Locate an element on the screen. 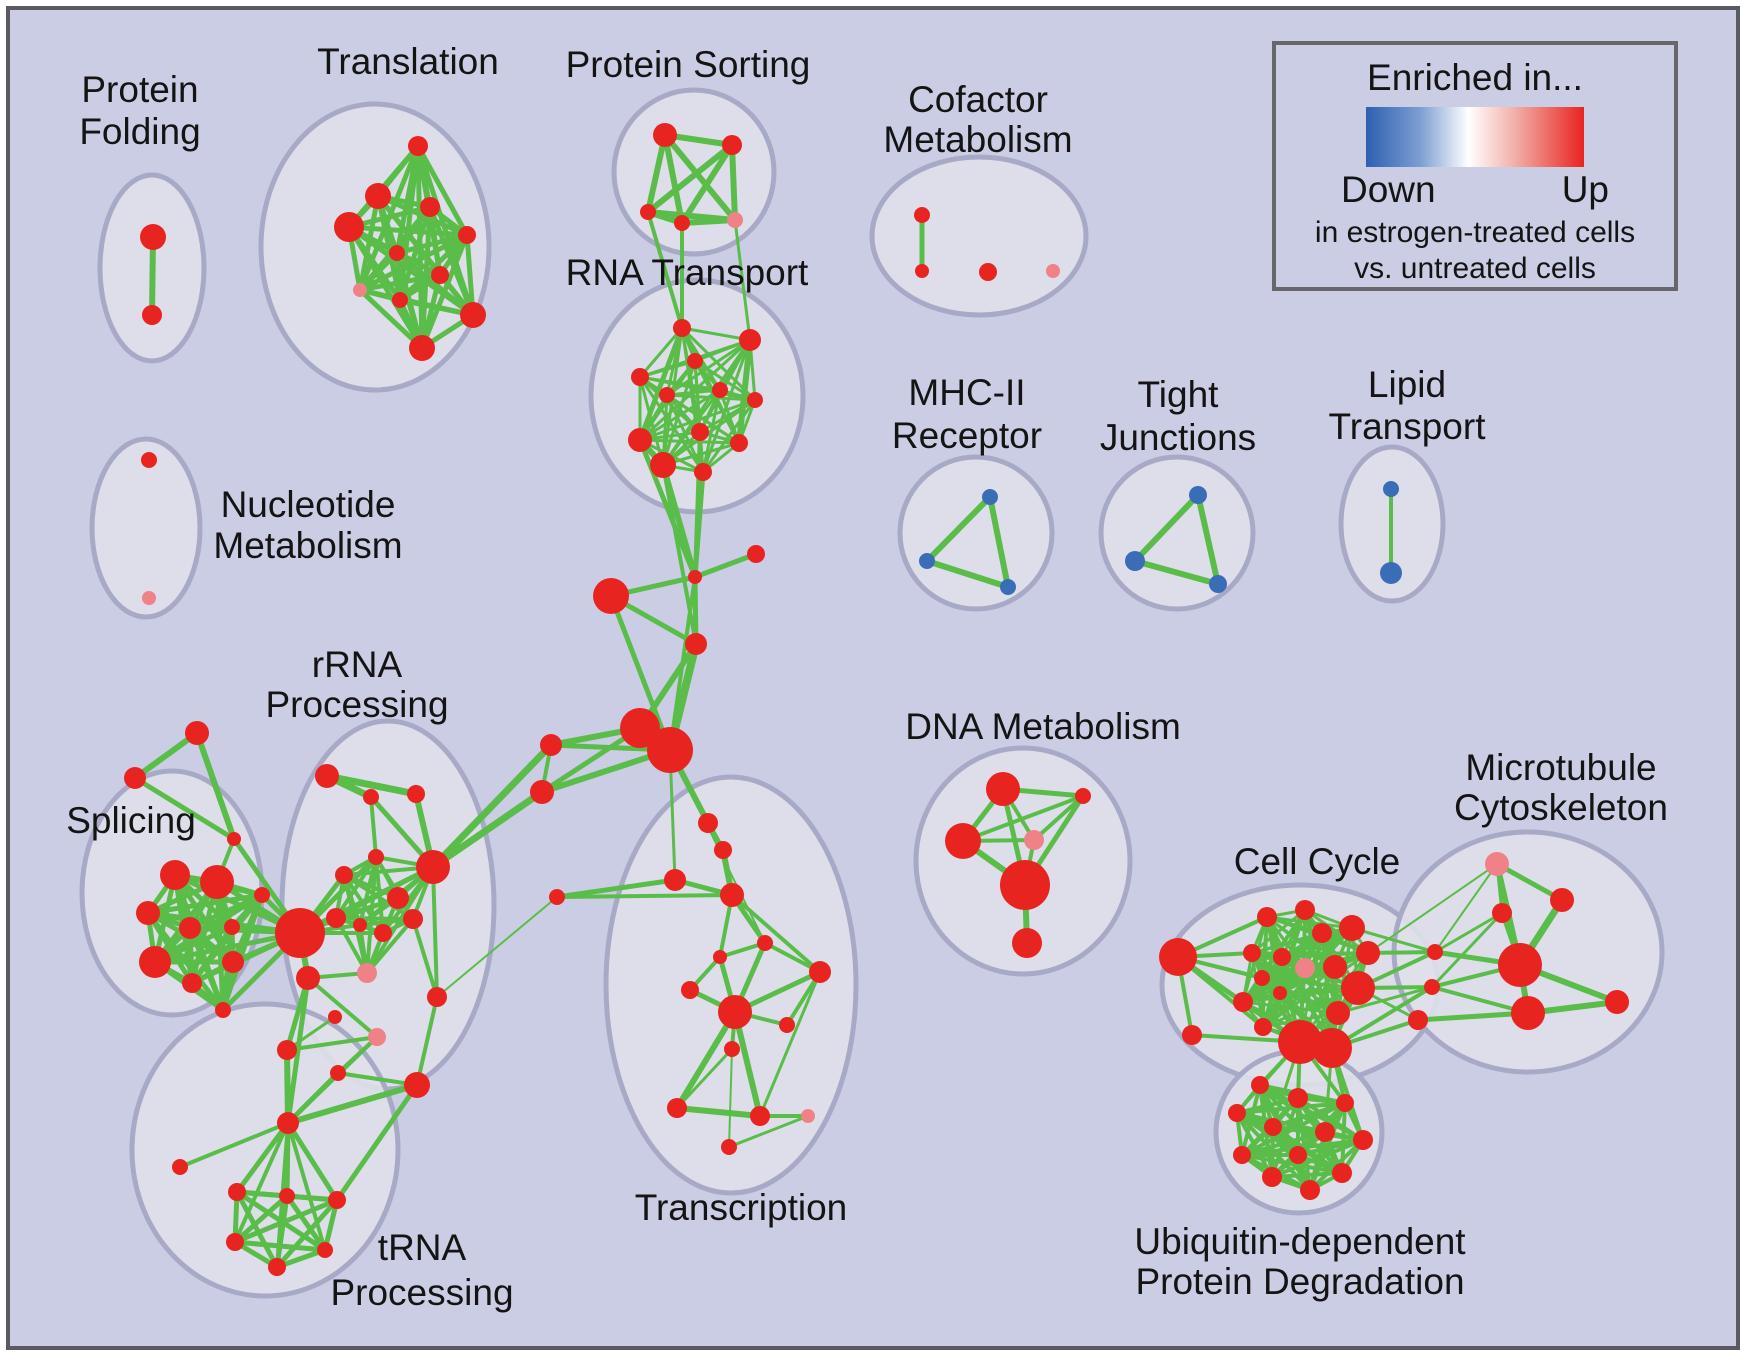 The image size is (1750, 1360). cluster-label-lipid-transport: Lipid Transport is located at coordinates (1408, 405).